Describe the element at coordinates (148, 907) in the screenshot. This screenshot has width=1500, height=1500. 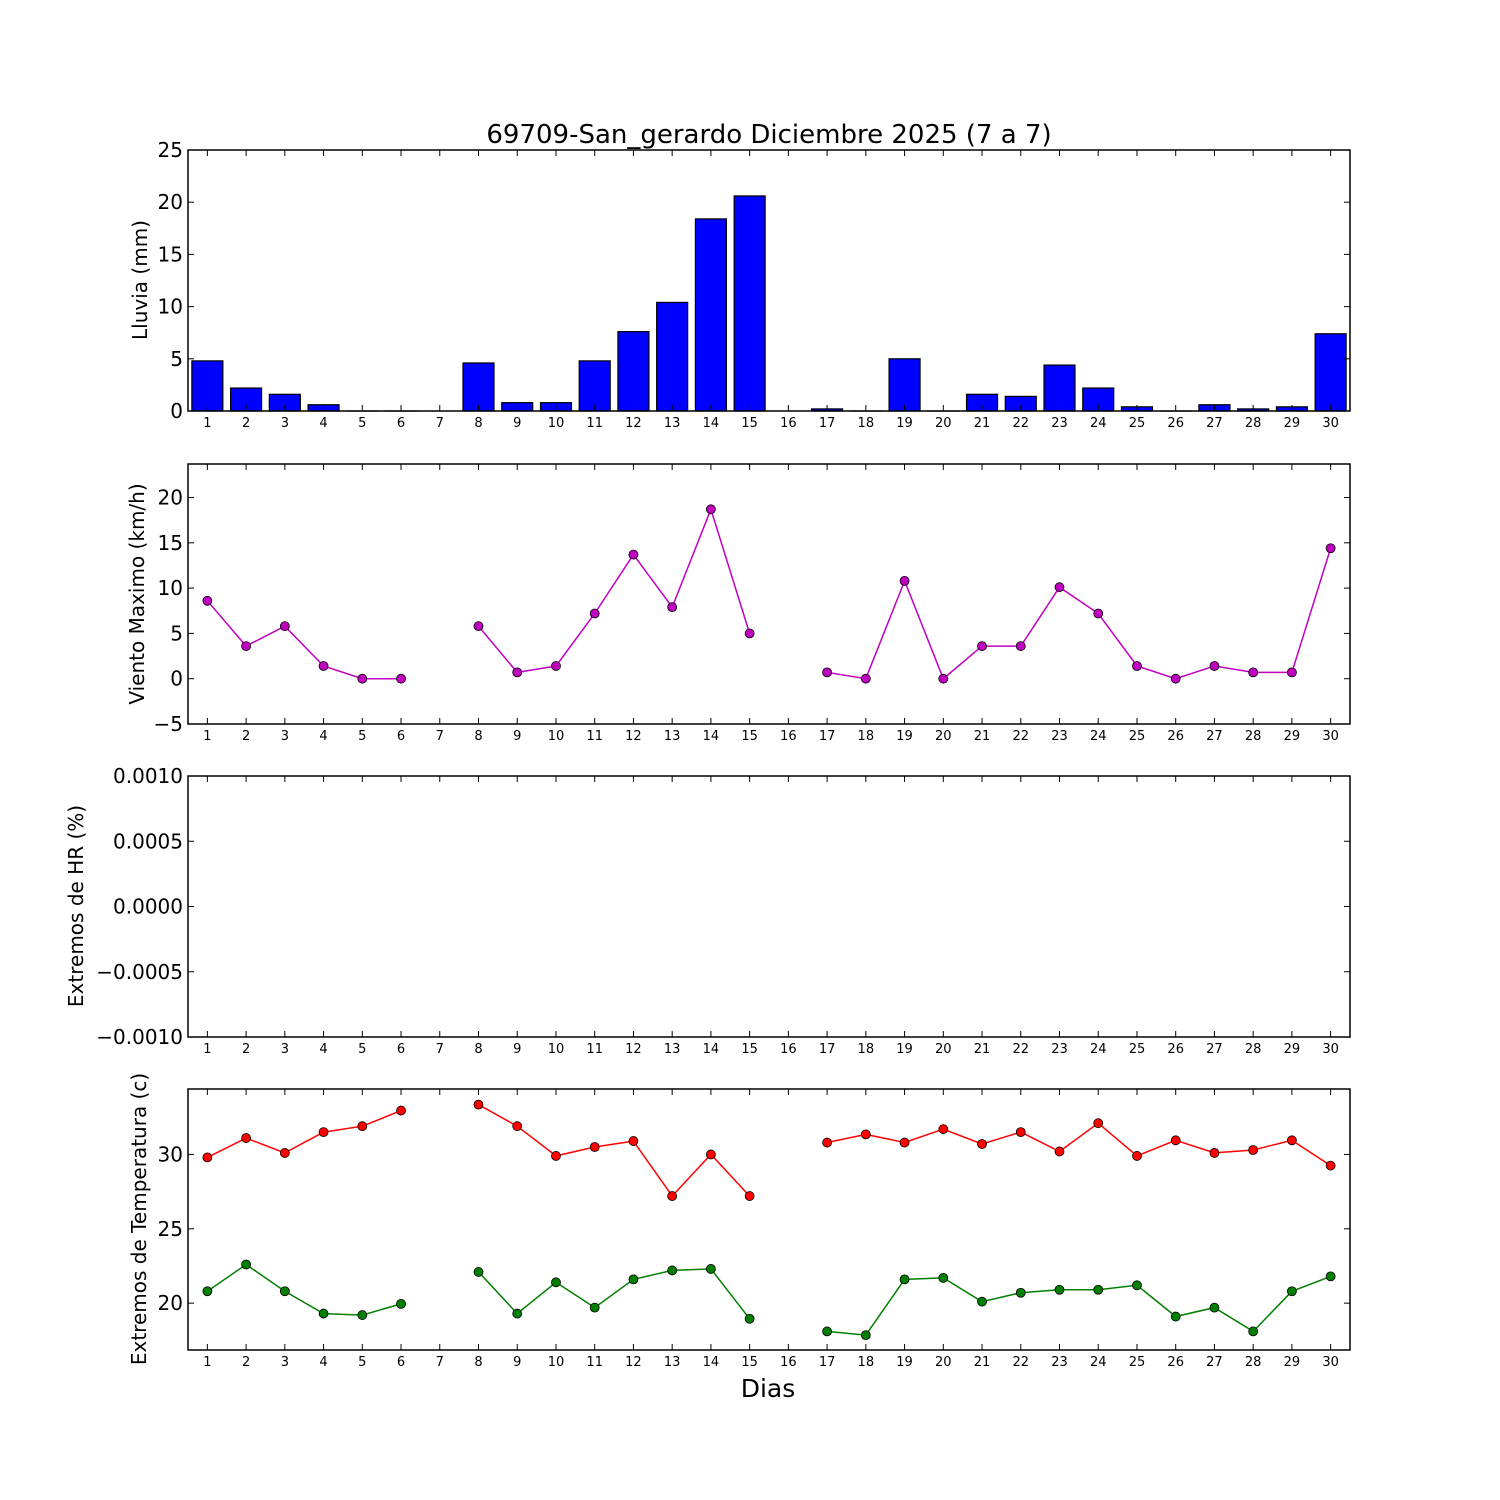
I see `humidity-ytick-label: 0.0000` at that location.